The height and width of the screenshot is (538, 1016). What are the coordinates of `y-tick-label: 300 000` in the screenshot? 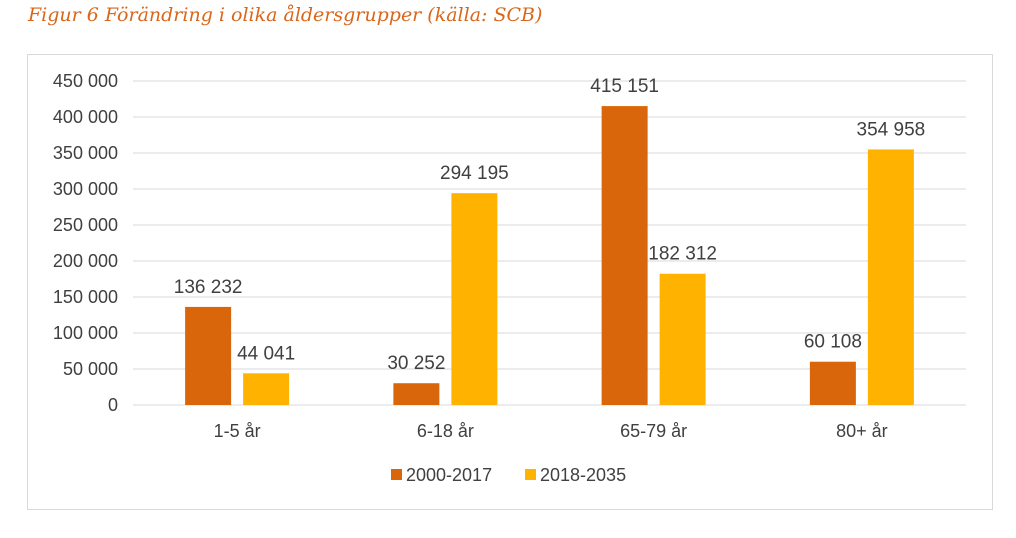 It's located at (85, 189).